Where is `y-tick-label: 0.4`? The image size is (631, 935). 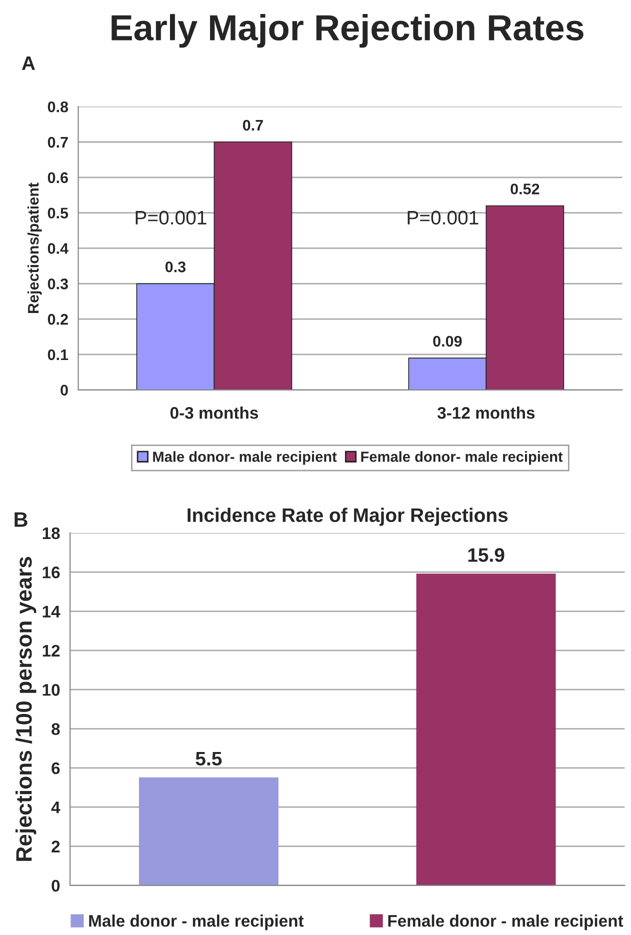 y-tick-label: 0.4 is located at coordinates (58, 248).